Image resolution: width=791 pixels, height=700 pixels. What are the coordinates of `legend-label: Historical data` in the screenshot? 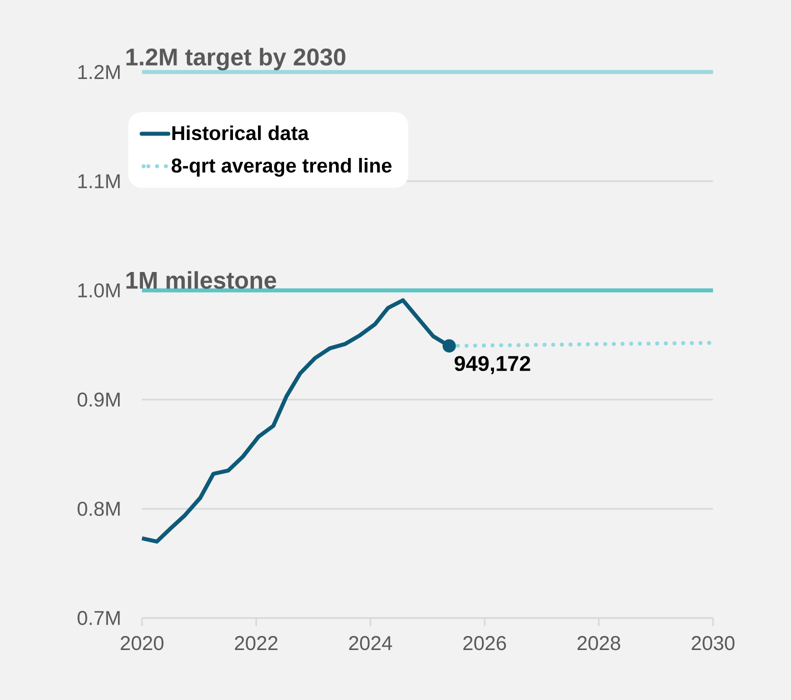 It's located at (240, 132).